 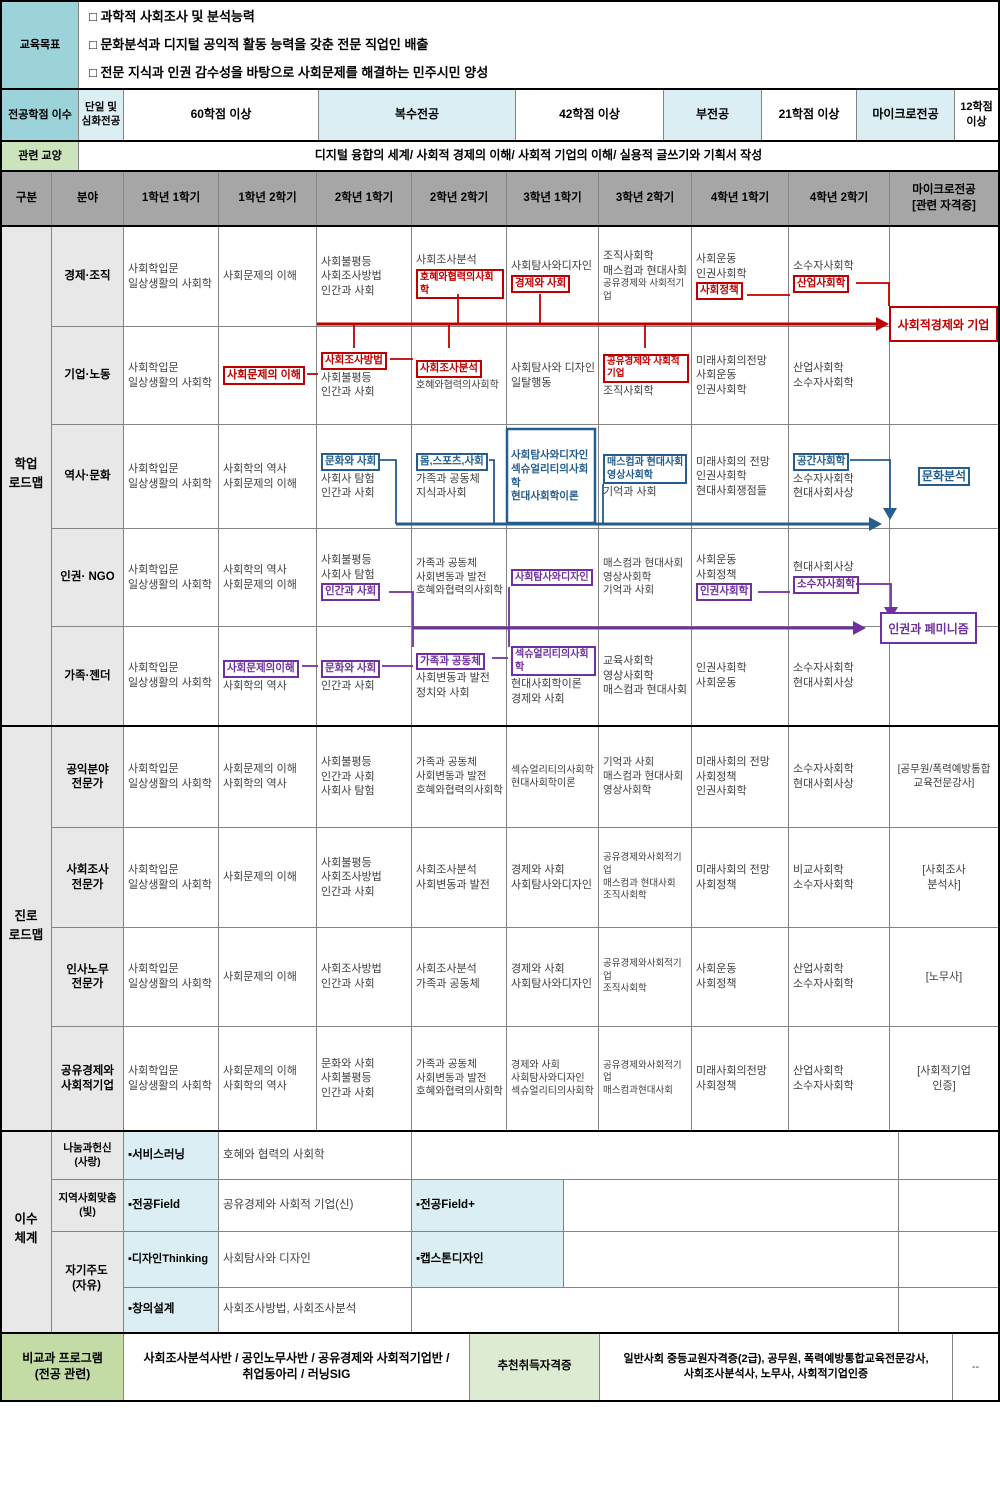 What do you see at coordinates (645, 198) in the screenshot?
I see `header-sem-3-2: 3학년 2학기` at bounding box center [645, 198].